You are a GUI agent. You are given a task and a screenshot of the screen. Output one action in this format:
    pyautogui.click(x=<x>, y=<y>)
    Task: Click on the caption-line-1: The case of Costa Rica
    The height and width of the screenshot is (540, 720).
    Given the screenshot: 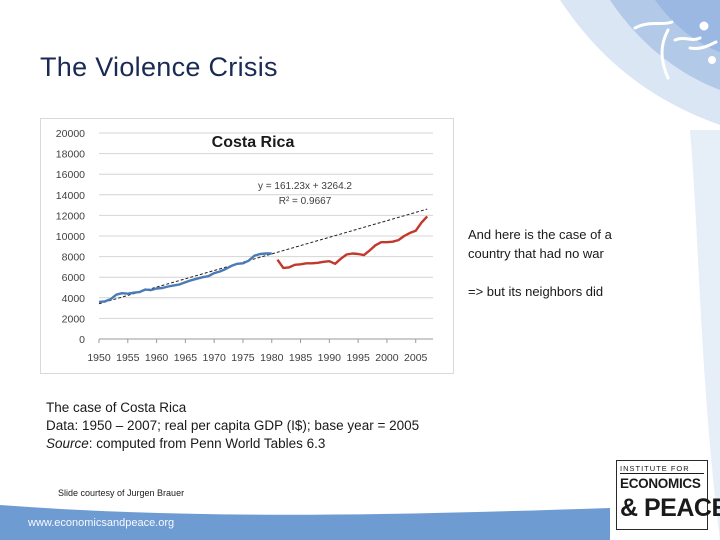 What is the action you would take?
    pyautogui.click(x=116, y=407)
    